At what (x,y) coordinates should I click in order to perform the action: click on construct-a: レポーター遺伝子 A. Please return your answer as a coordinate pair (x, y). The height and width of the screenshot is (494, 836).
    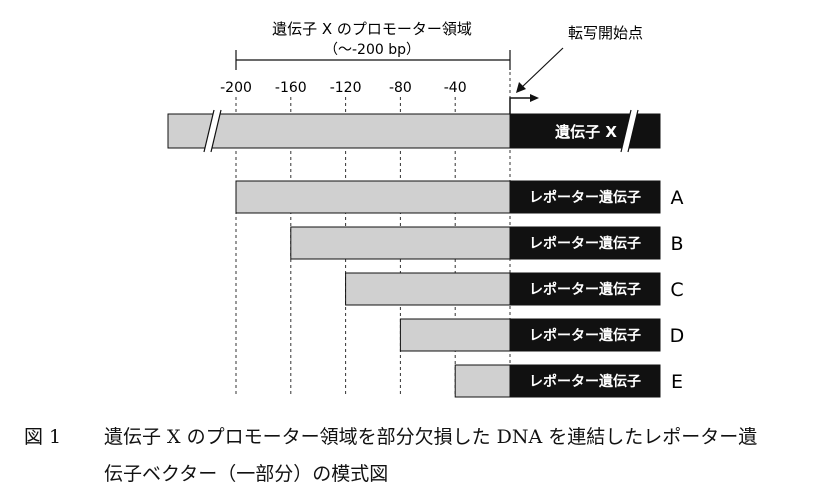
    Looking at the image, I should click on (459, 197).